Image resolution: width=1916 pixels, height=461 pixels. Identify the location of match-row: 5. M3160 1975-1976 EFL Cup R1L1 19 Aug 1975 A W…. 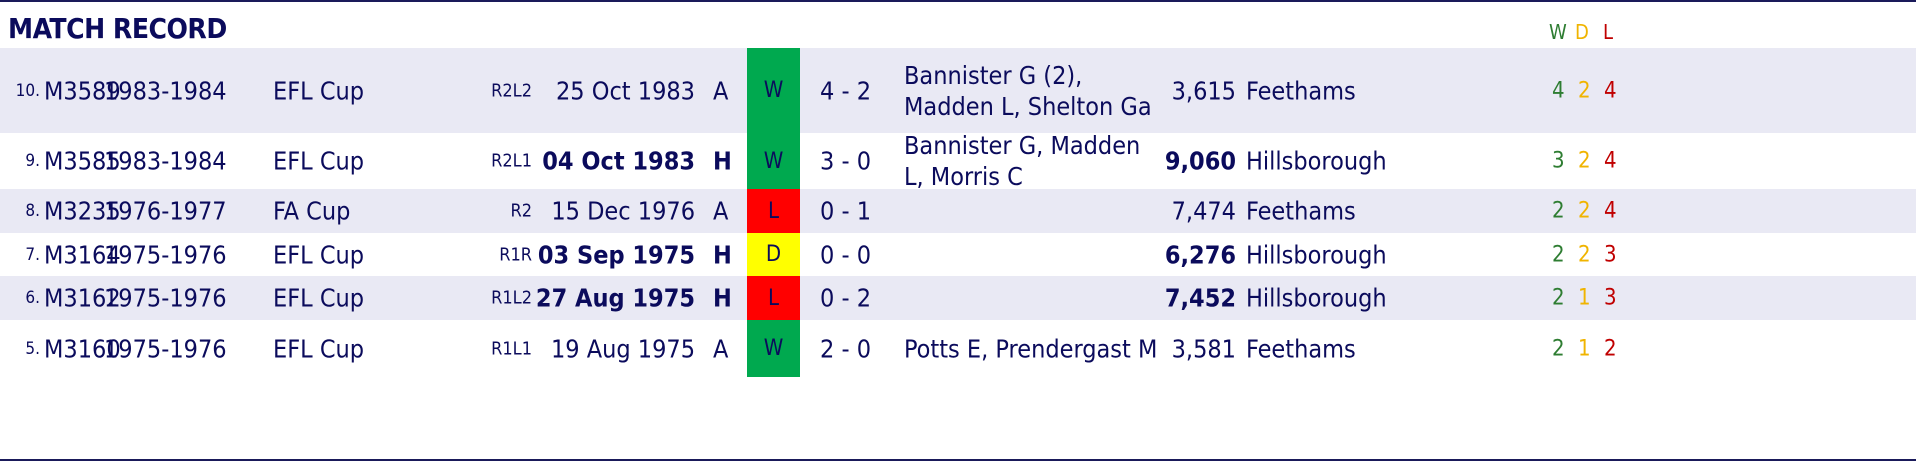
(958, 348).